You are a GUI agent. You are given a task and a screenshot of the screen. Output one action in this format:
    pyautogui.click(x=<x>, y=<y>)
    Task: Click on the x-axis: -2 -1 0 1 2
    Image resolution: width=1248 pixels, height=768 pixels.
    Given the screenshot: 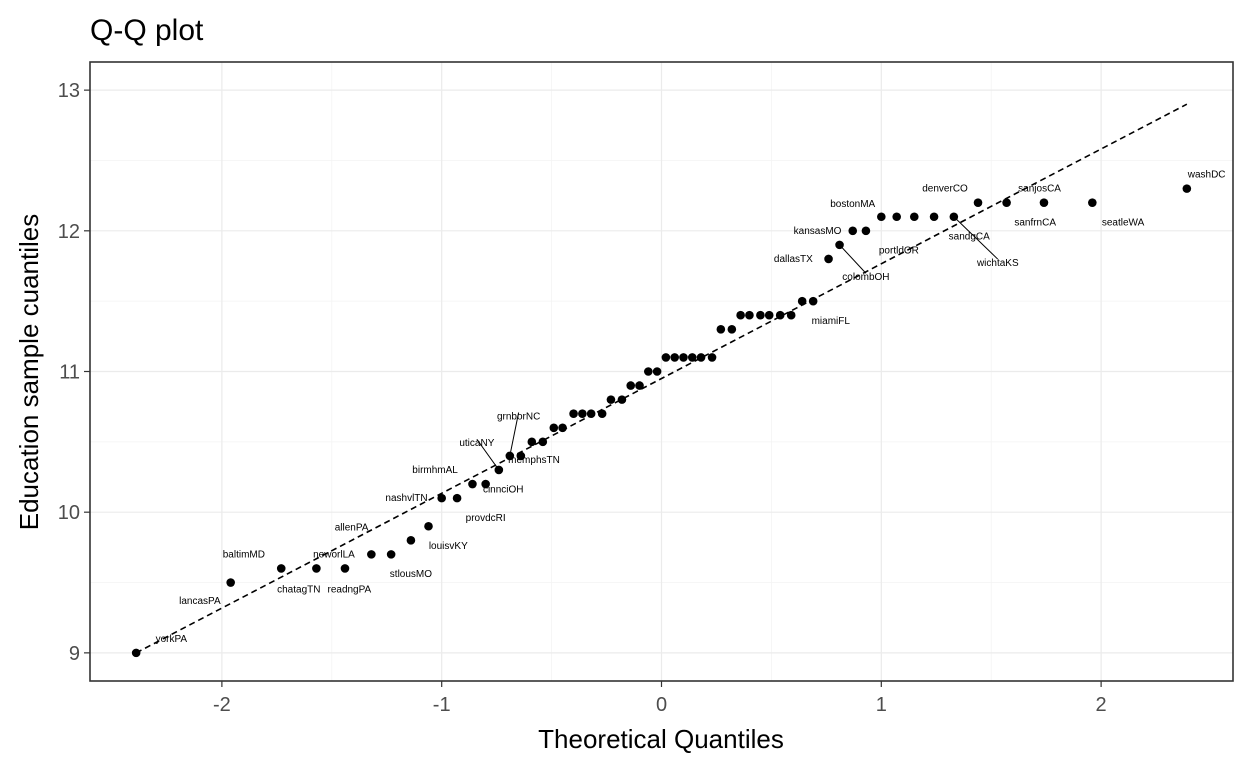 What is the action you would take?
    pyautogui.click(x=660, y=698)
    